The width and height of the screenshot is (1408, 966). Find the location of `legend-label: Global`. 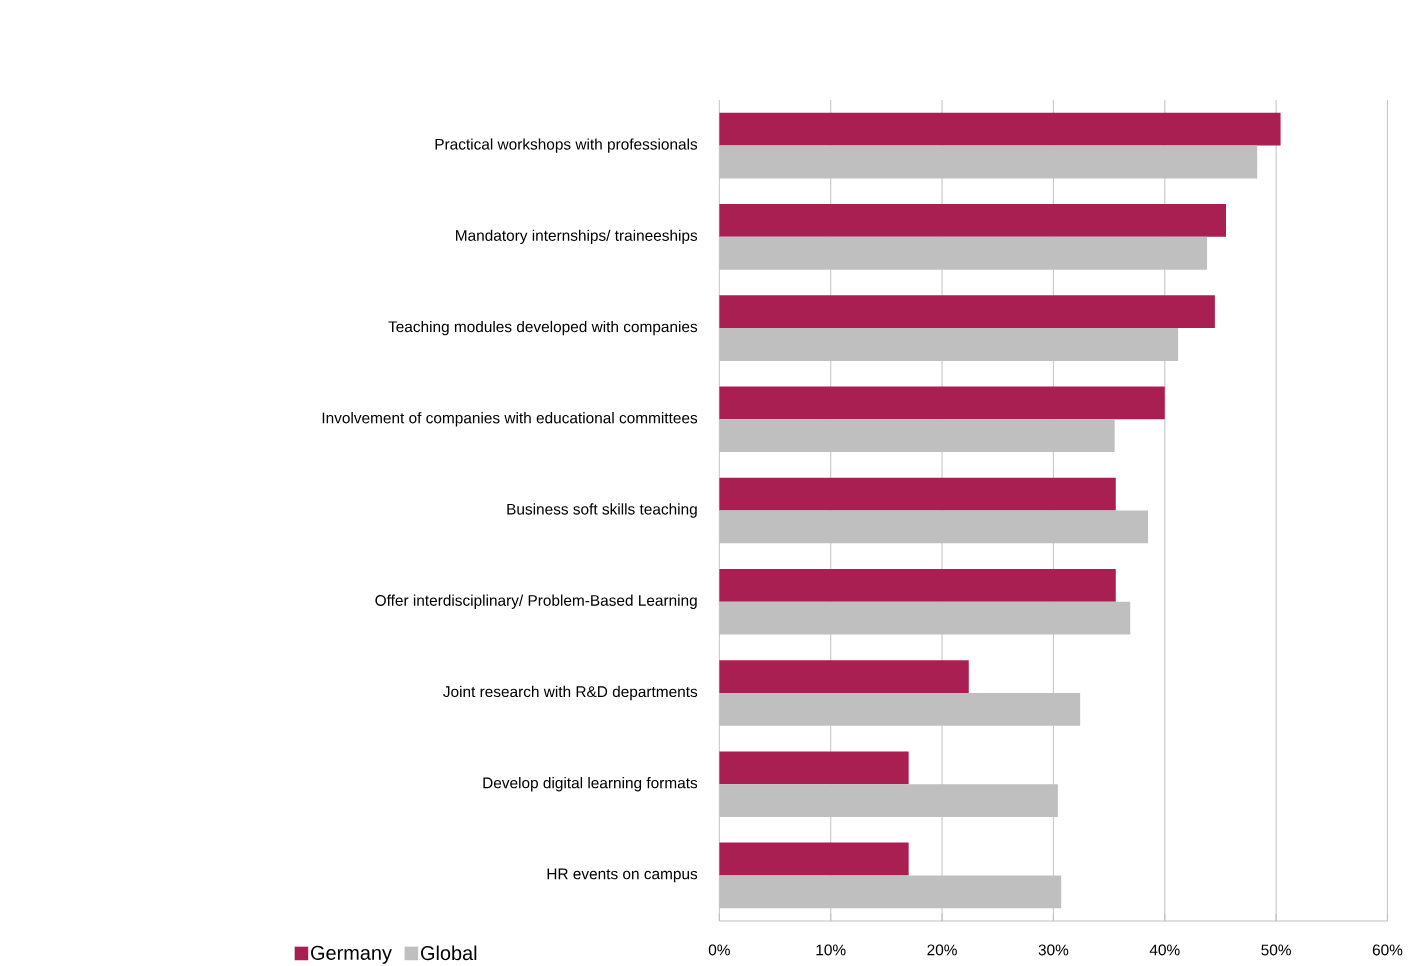

legend-label: Global is located at coordinates (449, 953).